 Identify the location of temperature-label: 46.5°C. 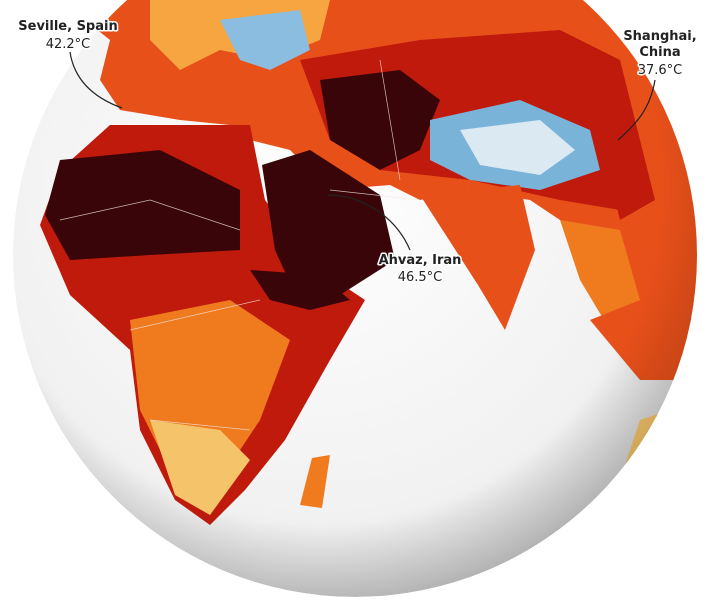
(420, 277).